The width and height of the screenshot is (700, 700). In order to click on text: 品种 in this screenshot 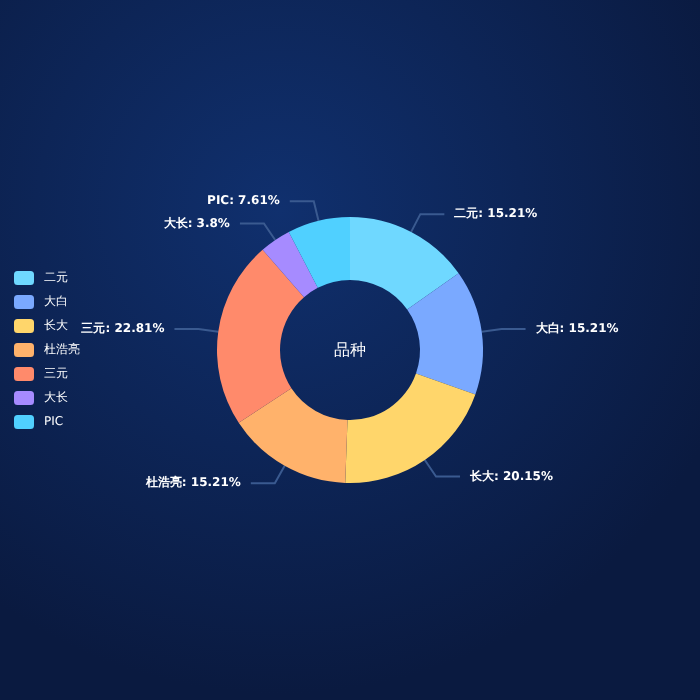, I will do `click(350, 350)`.